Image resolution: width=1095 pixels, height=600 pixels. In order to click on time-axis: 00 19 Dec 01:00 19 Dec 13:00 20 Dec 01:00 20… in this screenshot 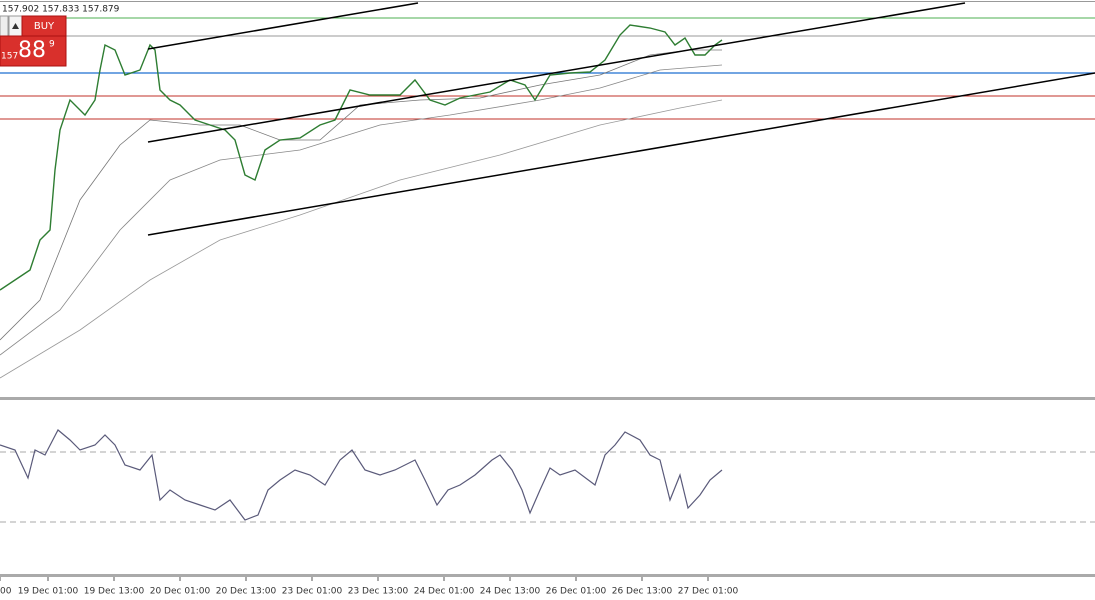, I will do `click(369, 587)`.